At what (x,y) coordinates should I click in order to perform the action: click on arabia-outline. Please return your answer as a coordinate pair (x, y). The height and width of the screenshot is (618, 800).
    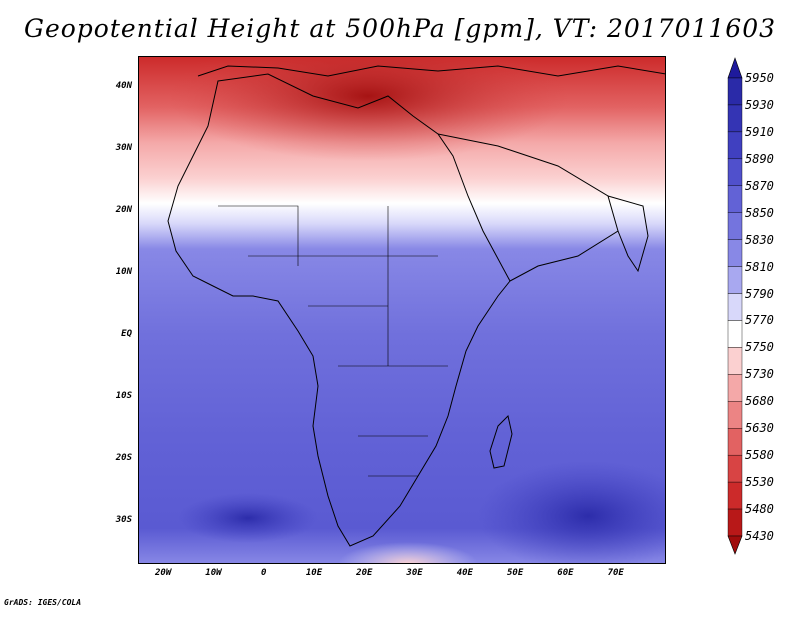
    Looking at the image, I should click on (528, 207).